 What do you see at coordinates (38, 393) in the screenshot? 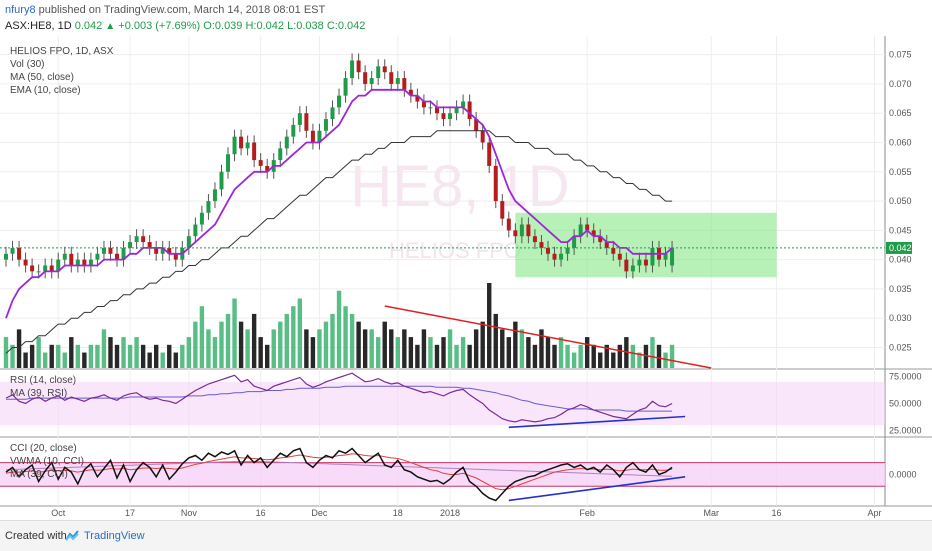
I see `rsi-legend-item: MA (39, RSI)` at bounding box center [38, 393].